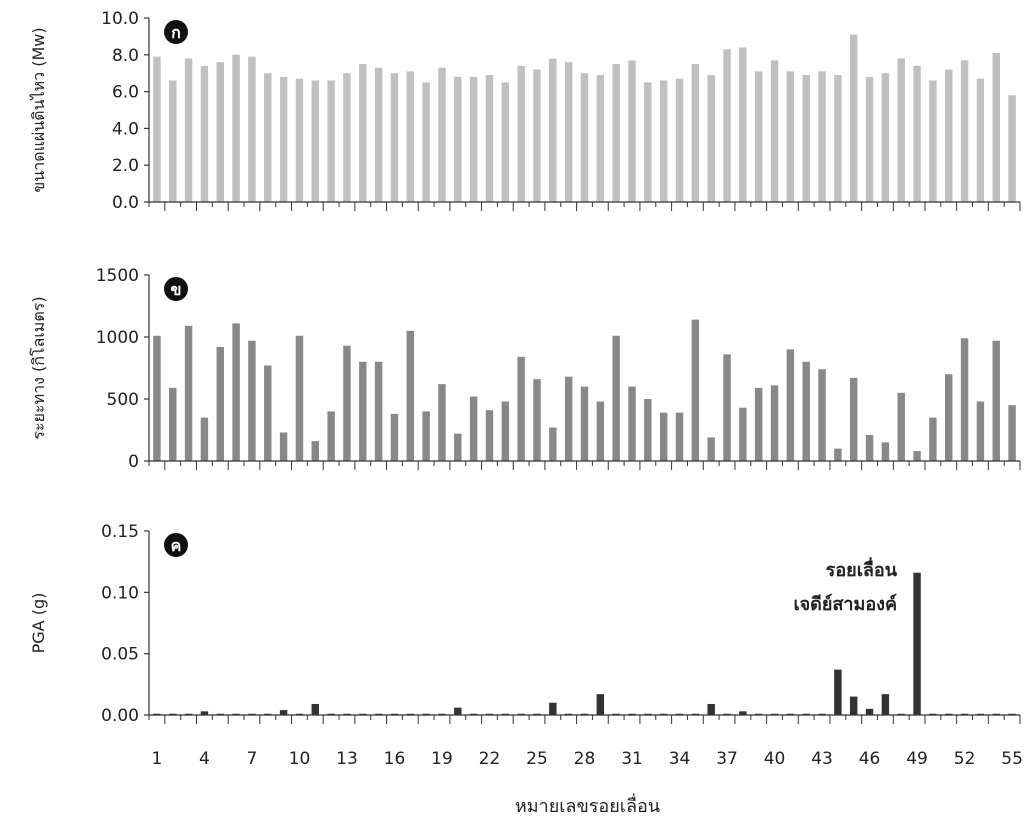 This screenshot has height=832, width=1024. What do you see at coordinates (252, 759) in the screenshot?
I see `x-tick-label: 7` at bounding box center [252, 759].